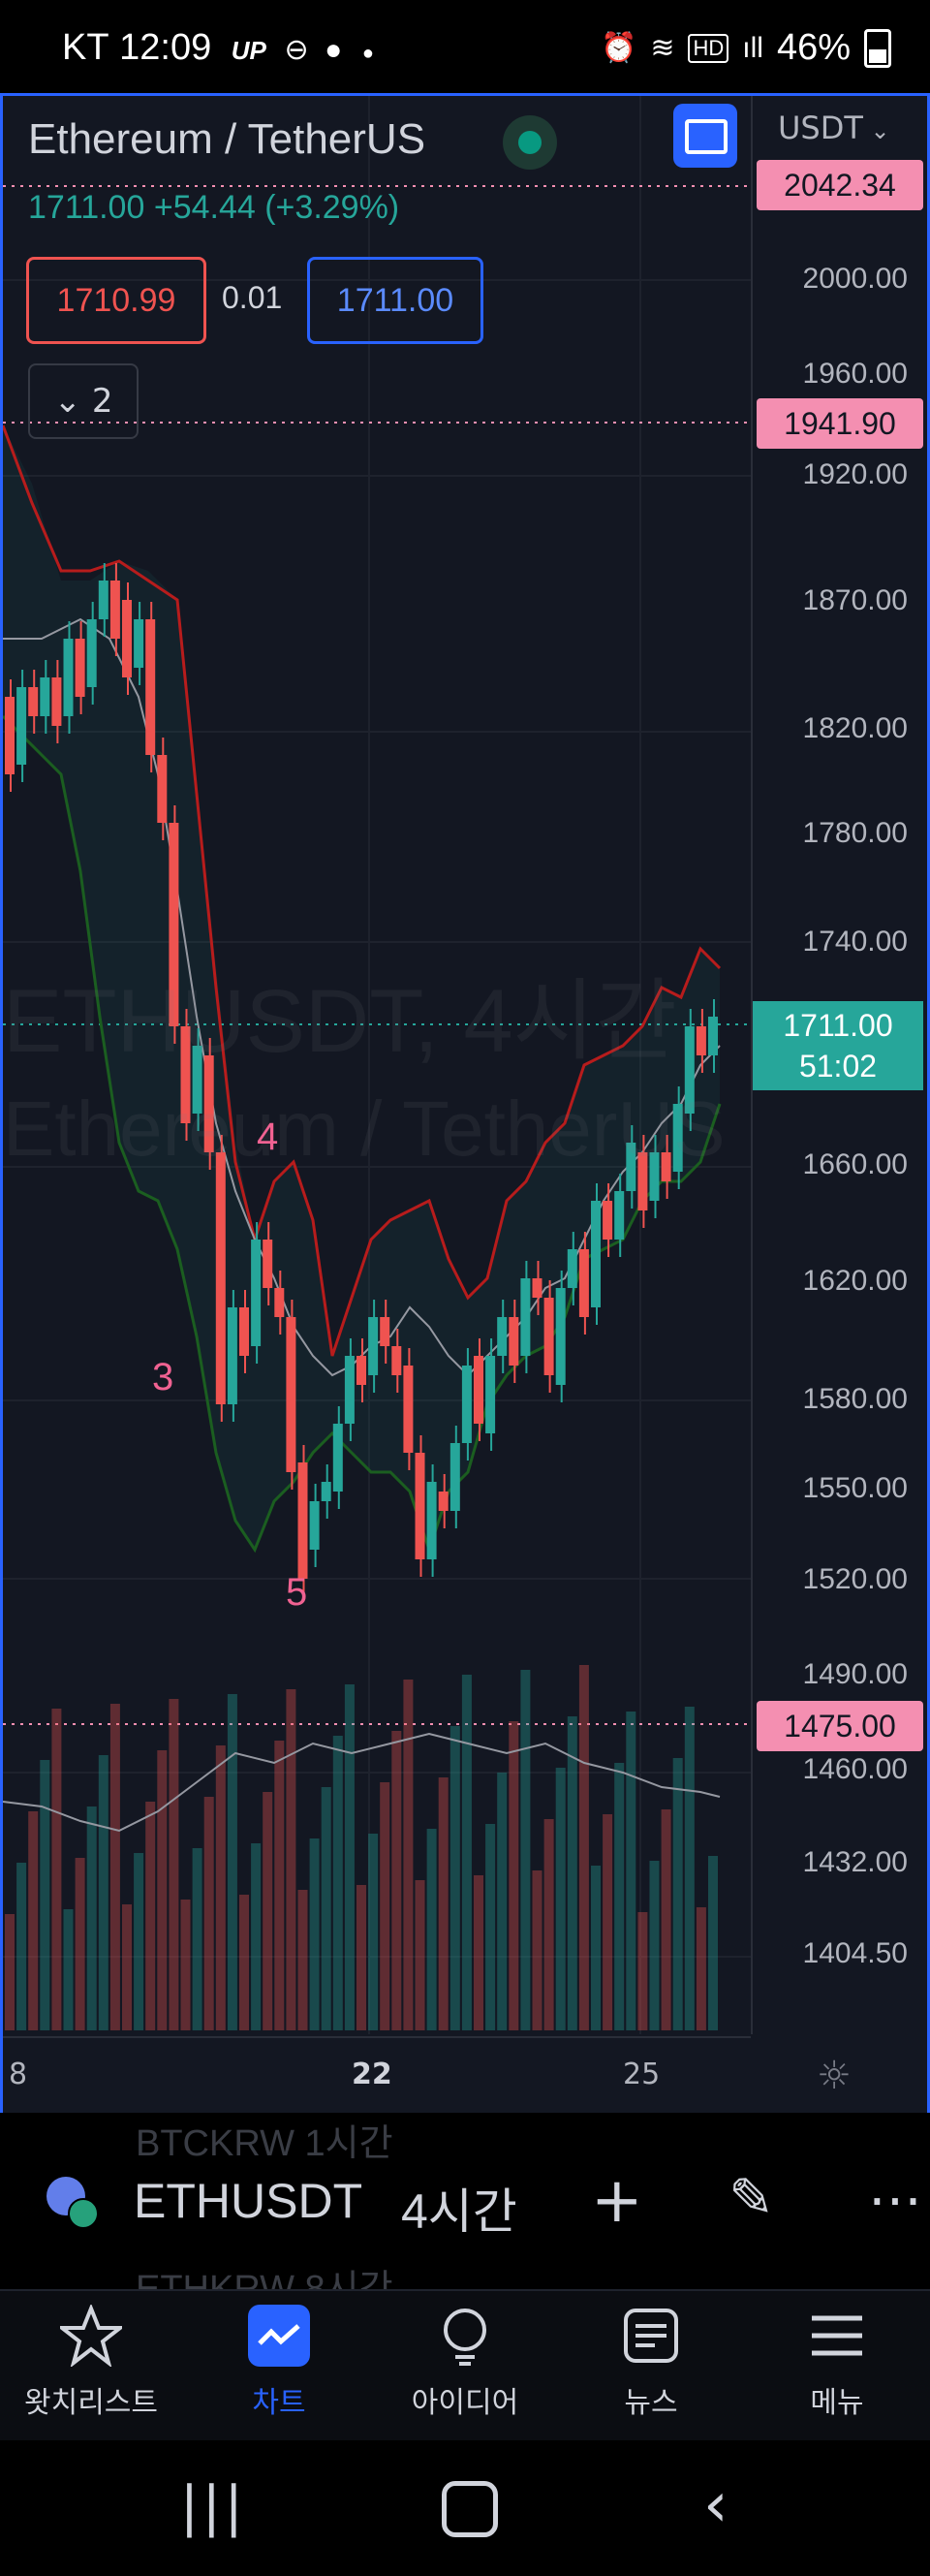 The image size is (930, 2576). What do you see at coordinates (377, 2077) in the screenshot?
I see `time-axis: 8 22 25` at bounding box center [377, 2077].